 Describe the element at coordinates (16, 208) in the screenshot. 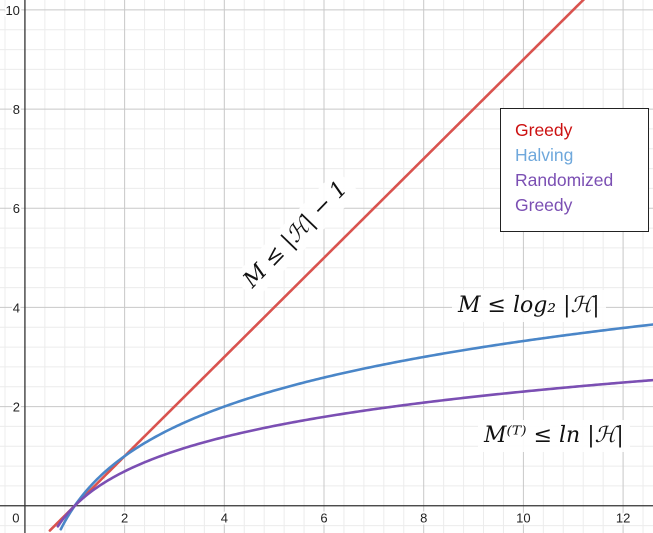

I see `y-tick-label: 6` at that location.